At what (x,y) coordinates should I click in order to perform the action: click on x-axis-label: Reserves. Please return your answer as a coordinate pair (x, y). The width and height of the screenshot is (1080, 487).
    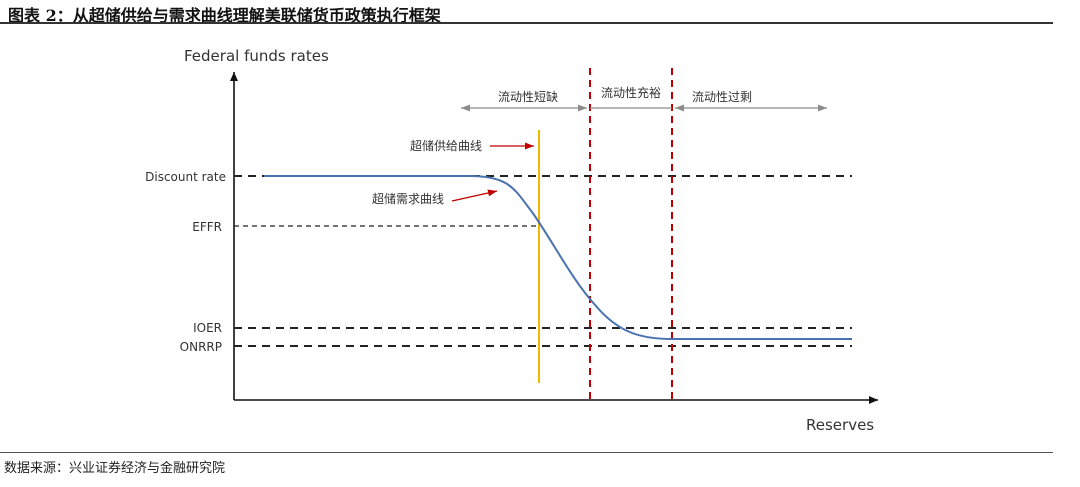
    Looking at the image, I should click on (840, 425).